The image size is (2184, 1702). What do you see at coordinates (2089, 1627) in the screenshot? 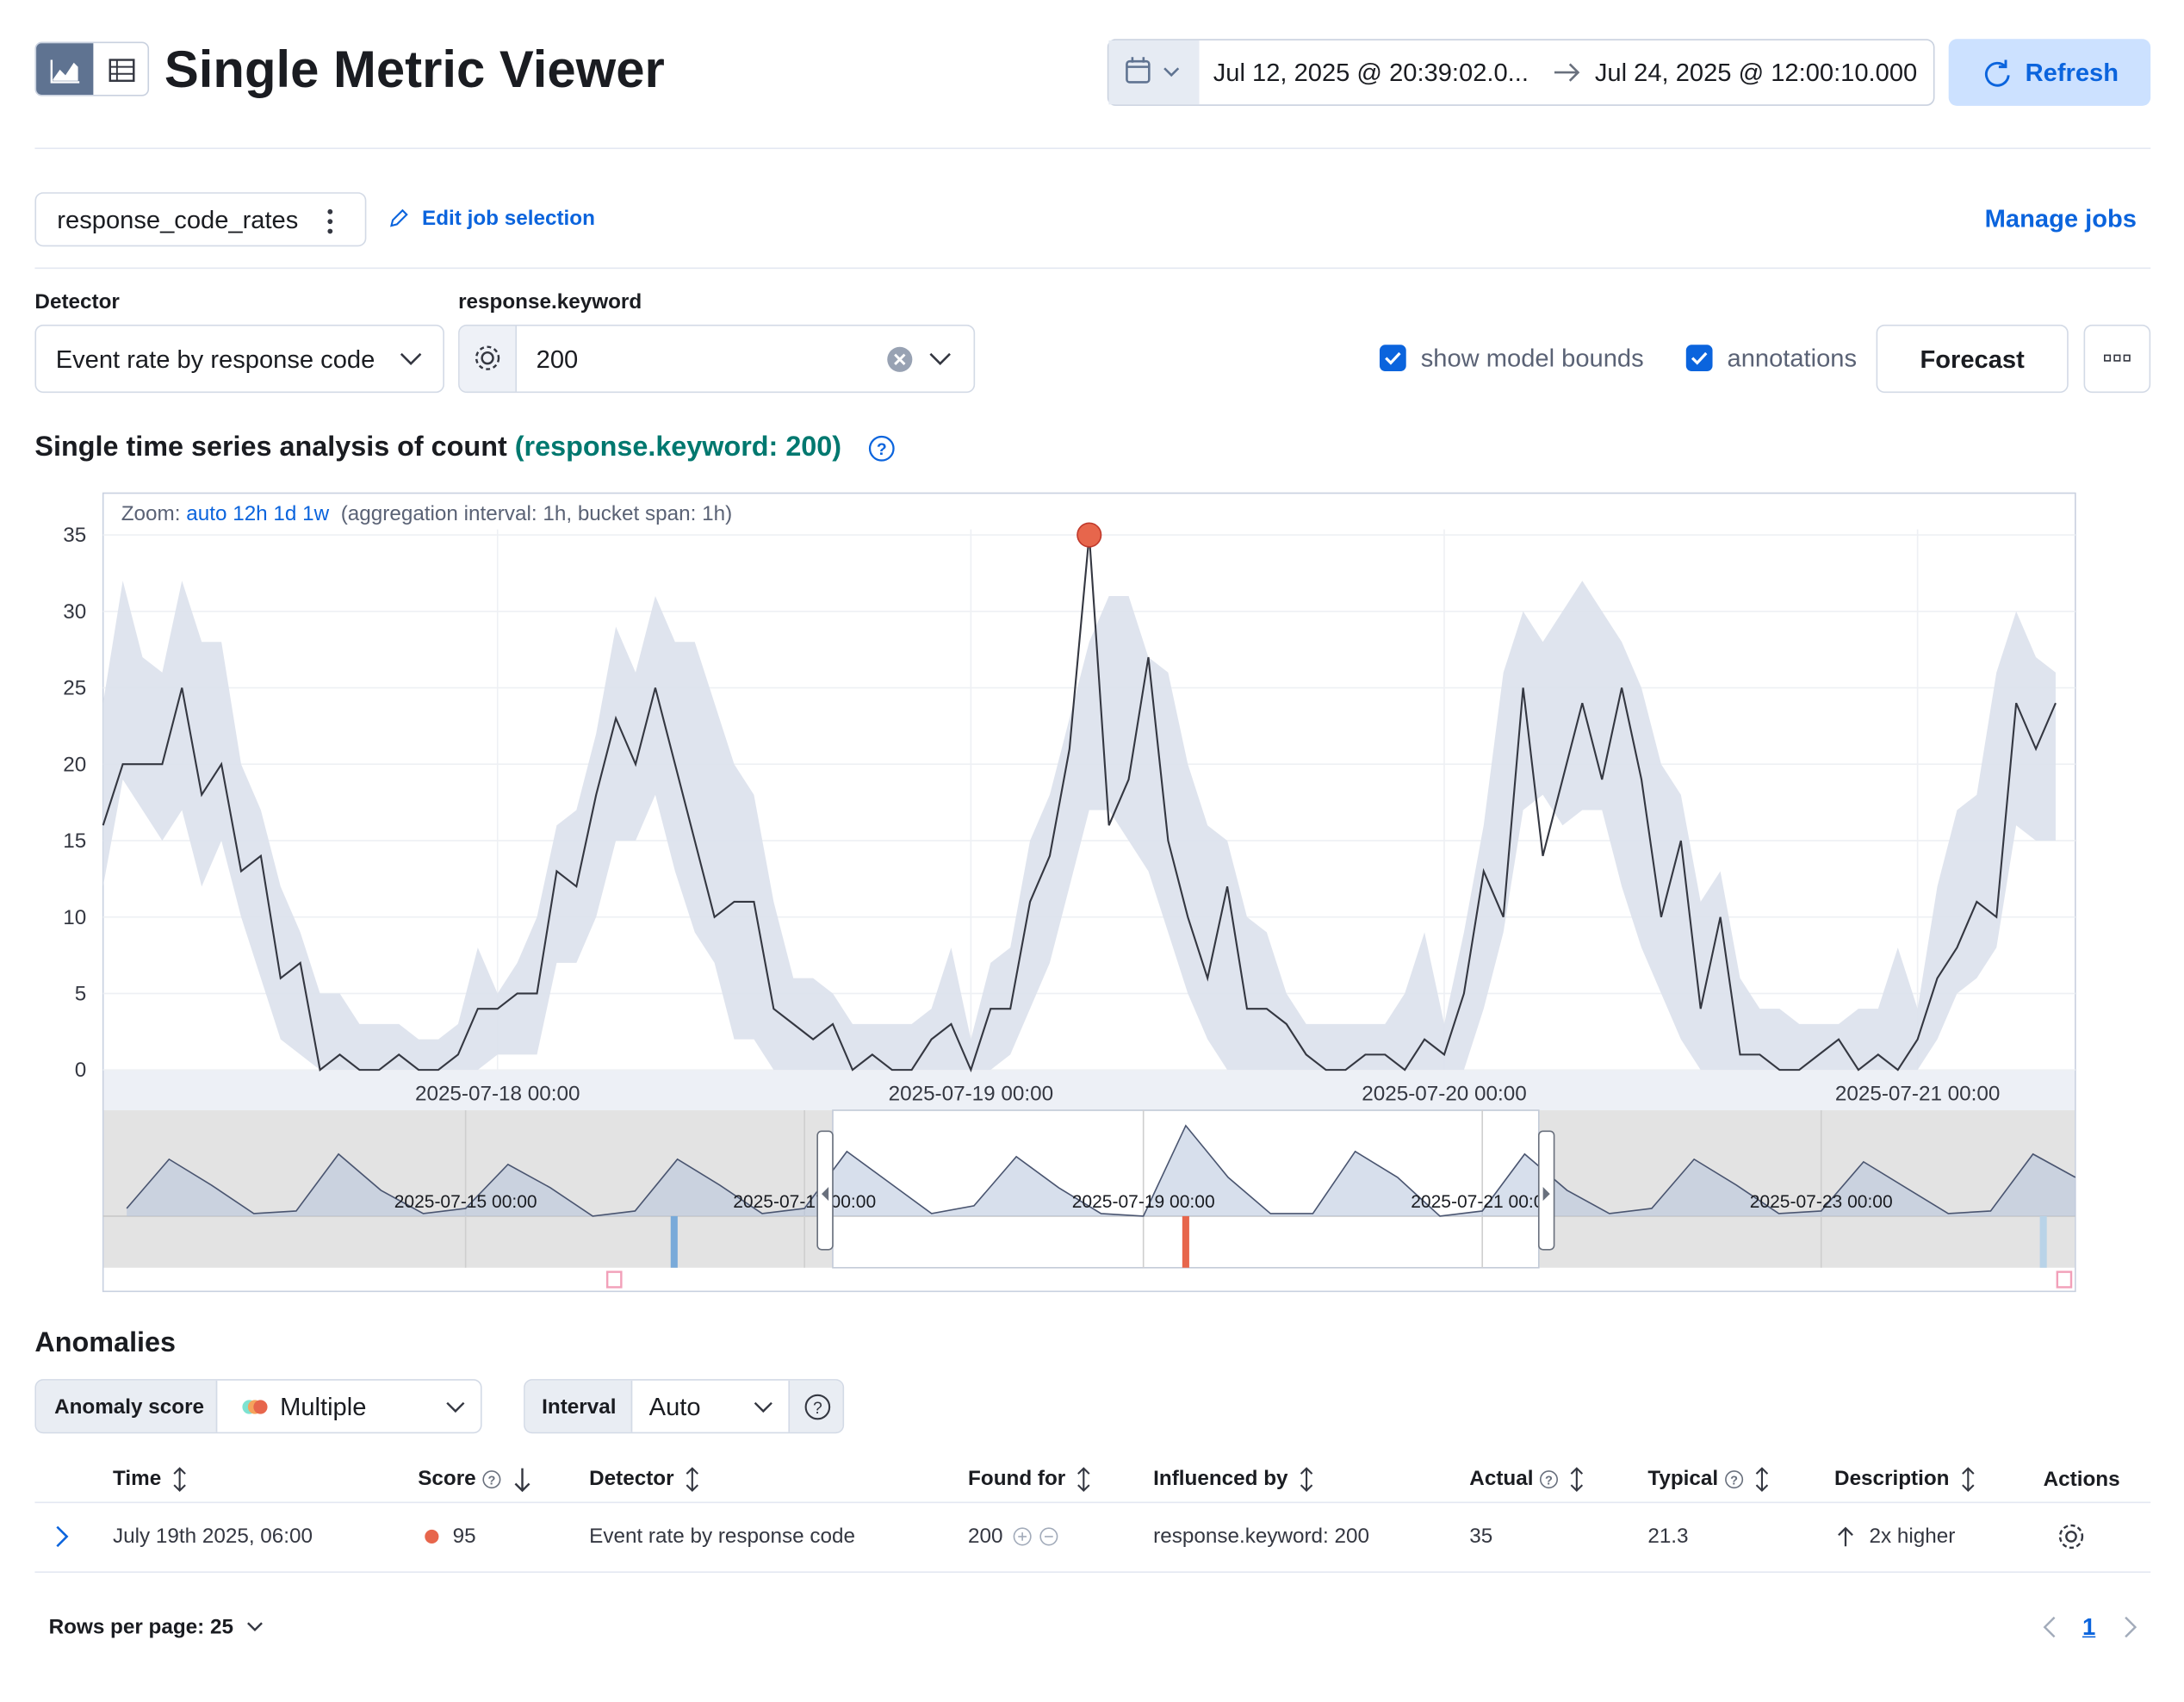
I see `page-number: 1` at bounding box center [2089, 1627].